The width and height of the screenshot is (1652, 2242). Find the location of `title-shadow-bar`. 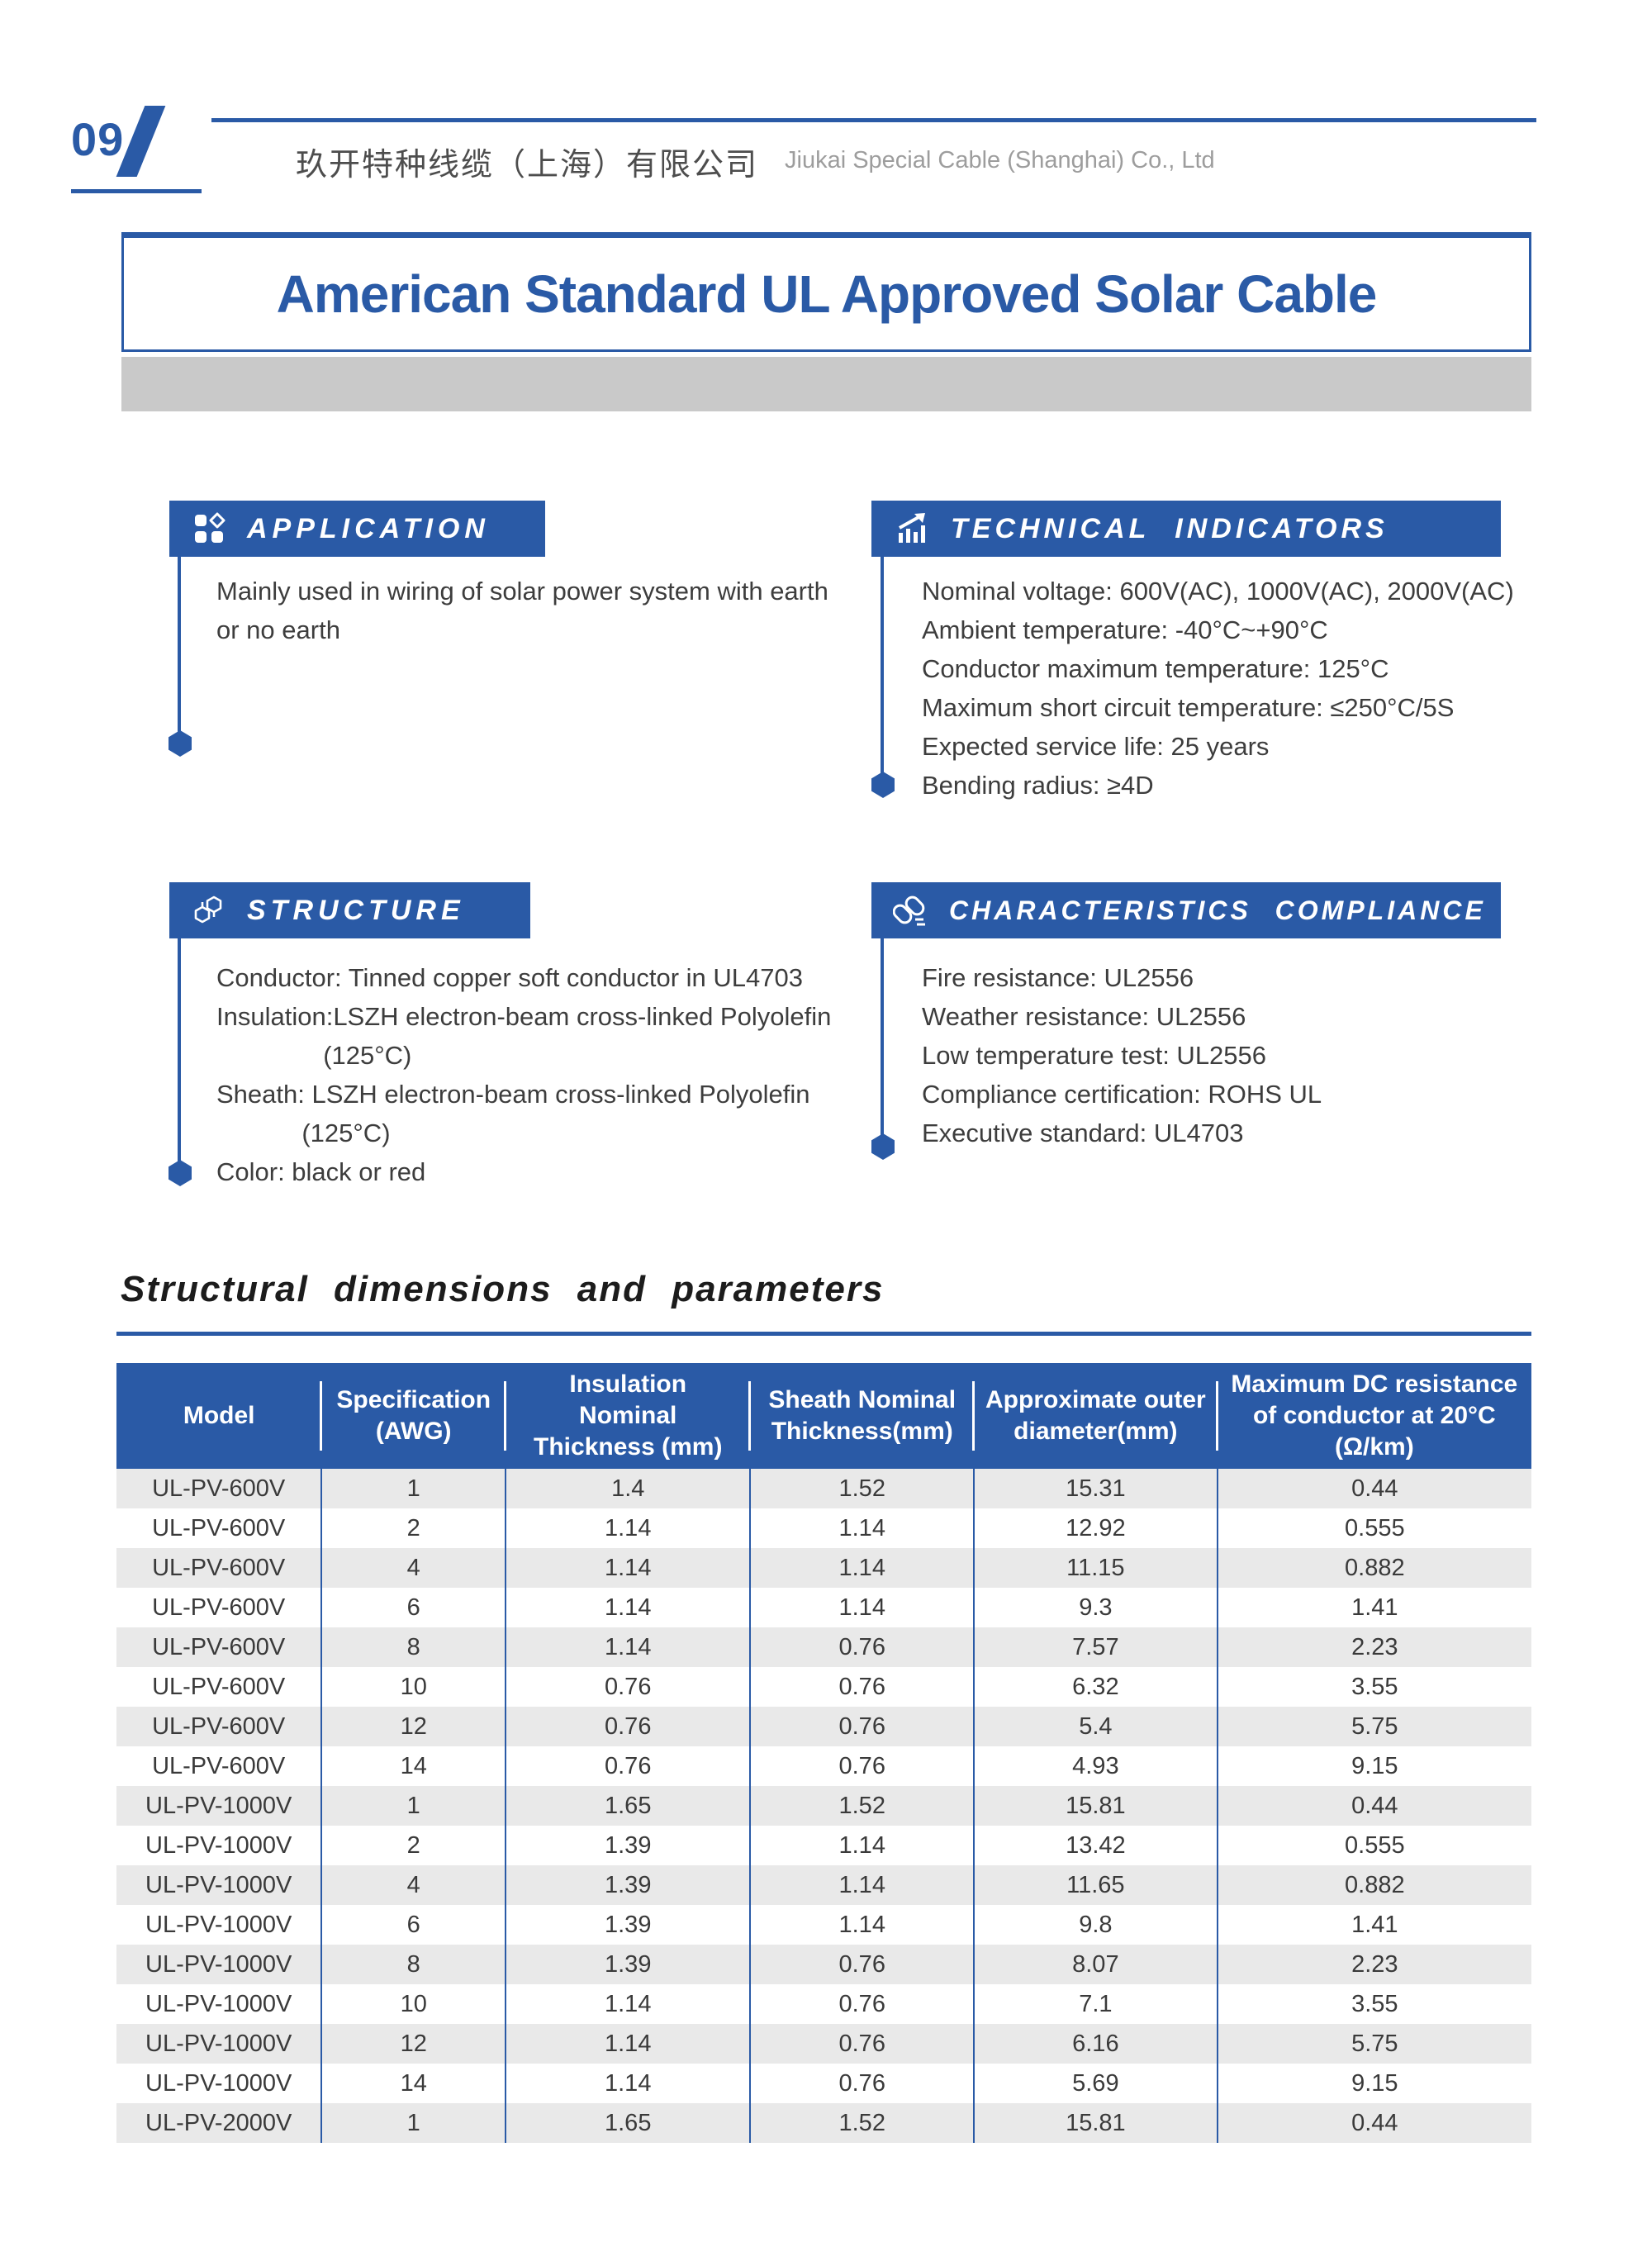

title-shadow-bar is located at coordinates (826, 384).